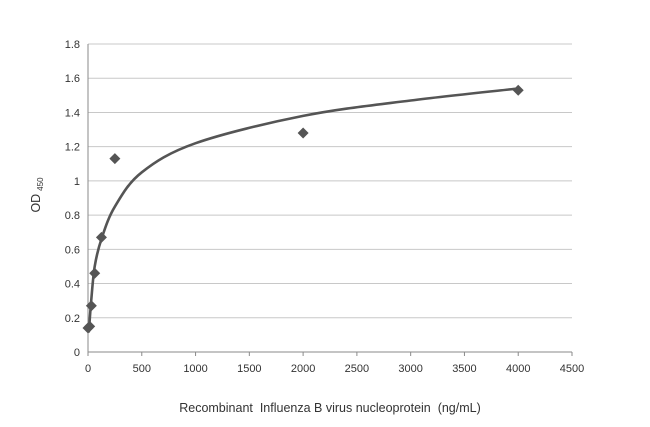  What do you see at coordinates (249, 369) in the screenshot?
I see `x-tick-label: 1500` at bounding box center [249, 369].